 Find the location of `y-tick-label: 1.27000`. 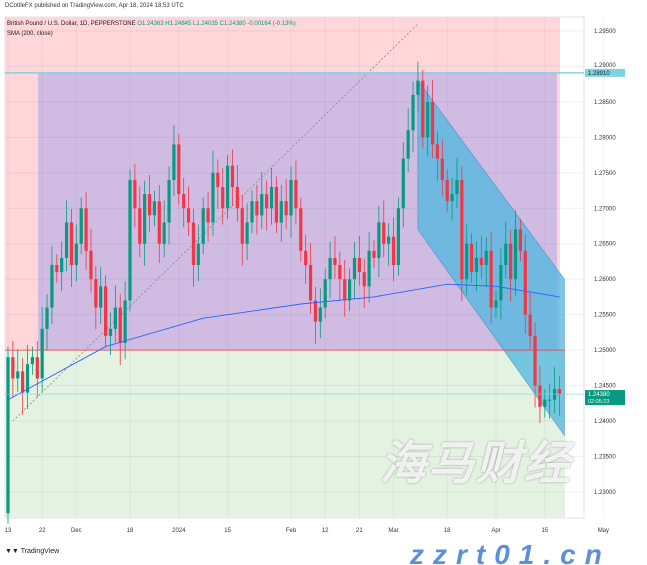

y-tick-label: 1.27000 is located at coordinates (605, 209).